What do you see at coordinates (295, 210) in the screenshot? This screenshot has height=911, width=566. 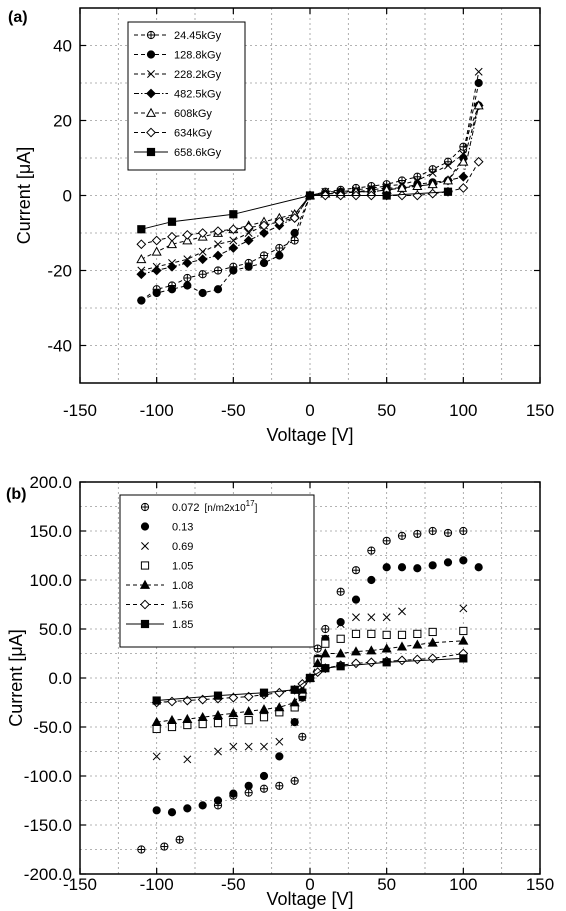 I see `series-line` at bounding box center [295, 210].